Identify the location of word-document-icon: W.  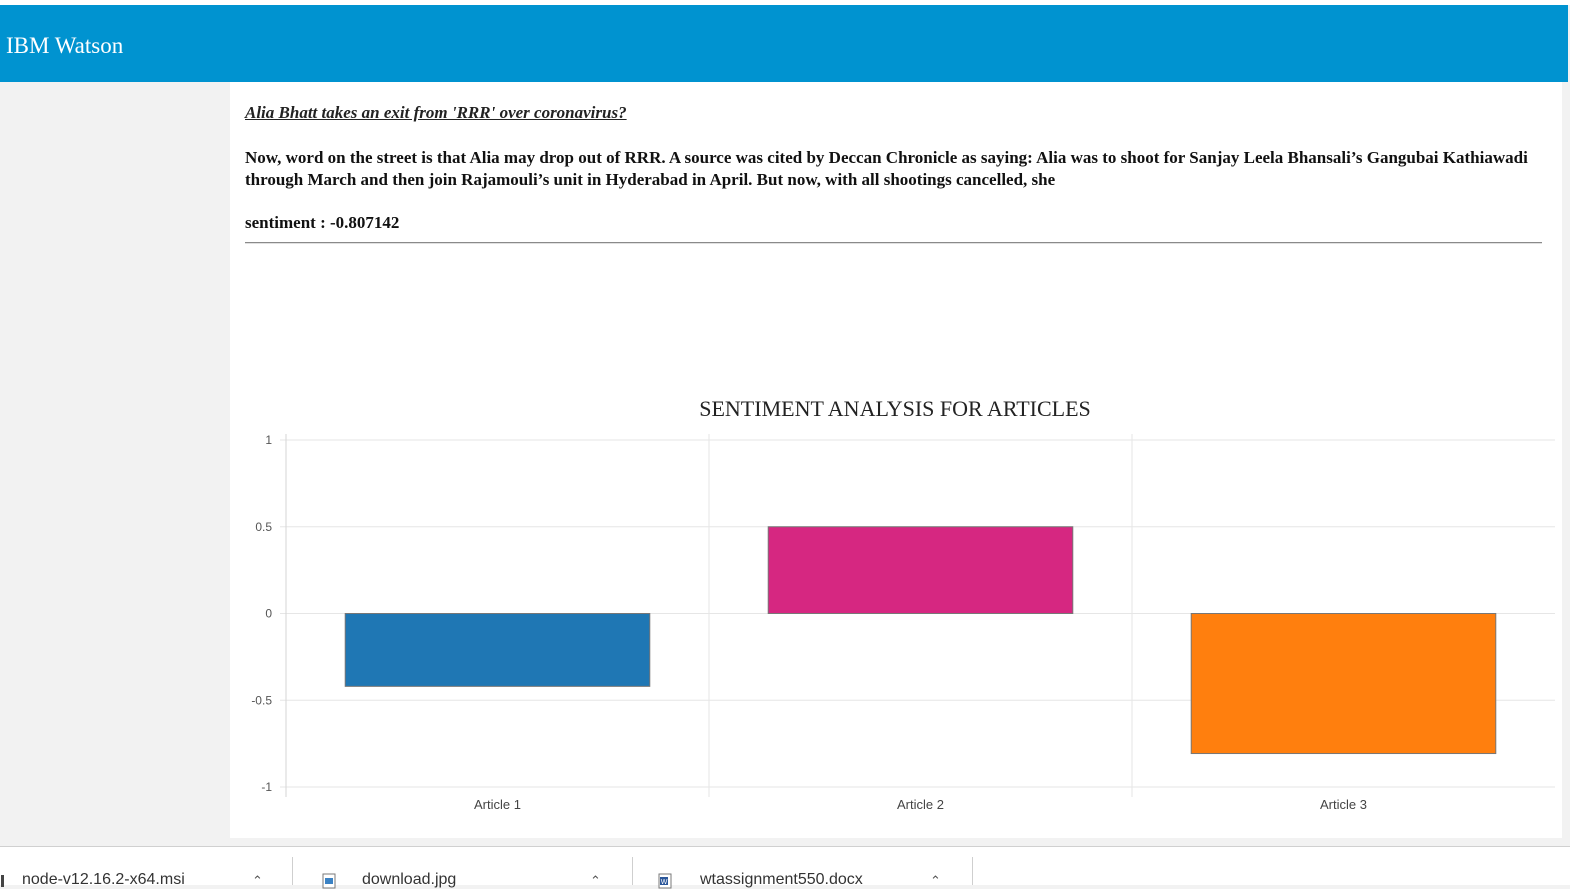
(665, 881).